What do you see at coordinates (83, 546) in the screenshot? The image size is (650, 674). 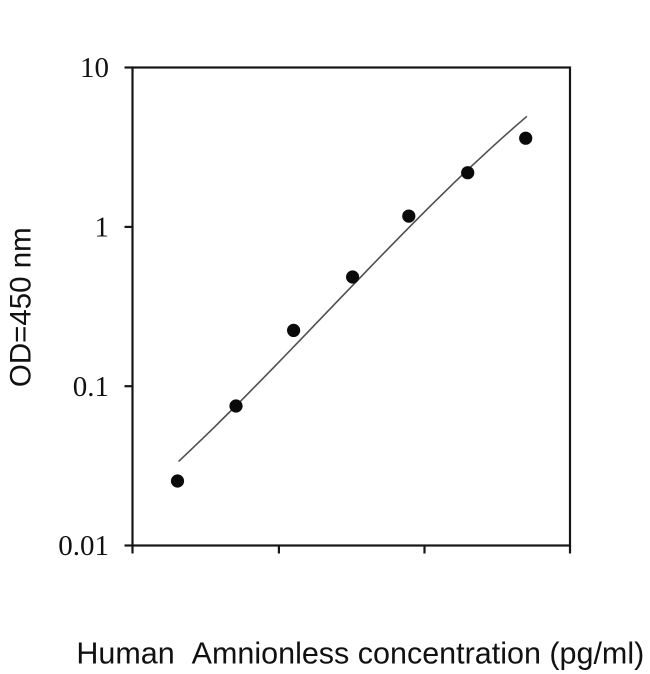 I see `svg-text: 0.01` at bounding box center [83, 546].